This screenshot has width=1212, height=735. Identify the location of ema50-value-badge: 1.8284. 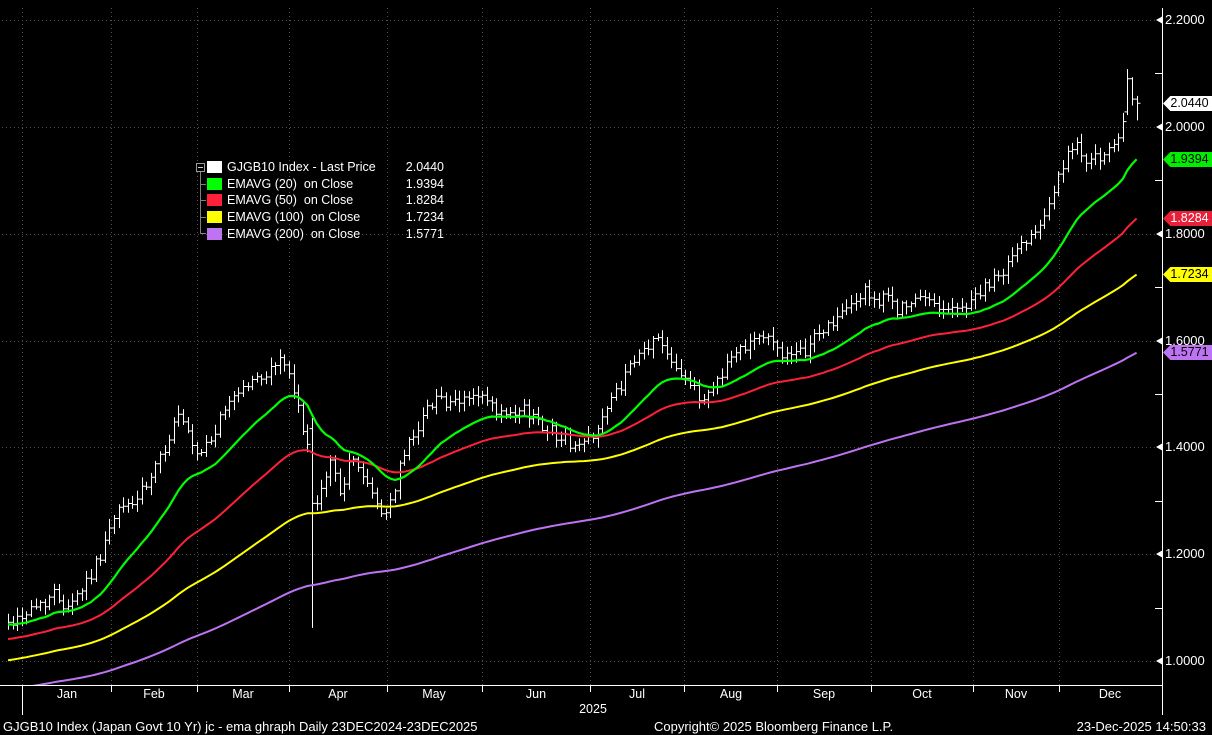
(1187, 218).